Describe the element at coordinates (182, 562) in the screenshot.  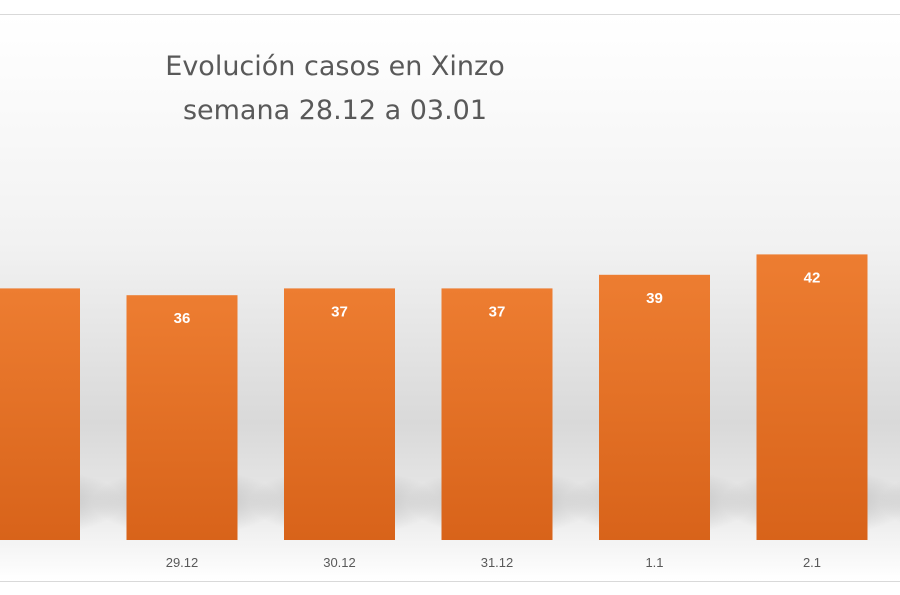
I see `category-label: 29.12` at that location.